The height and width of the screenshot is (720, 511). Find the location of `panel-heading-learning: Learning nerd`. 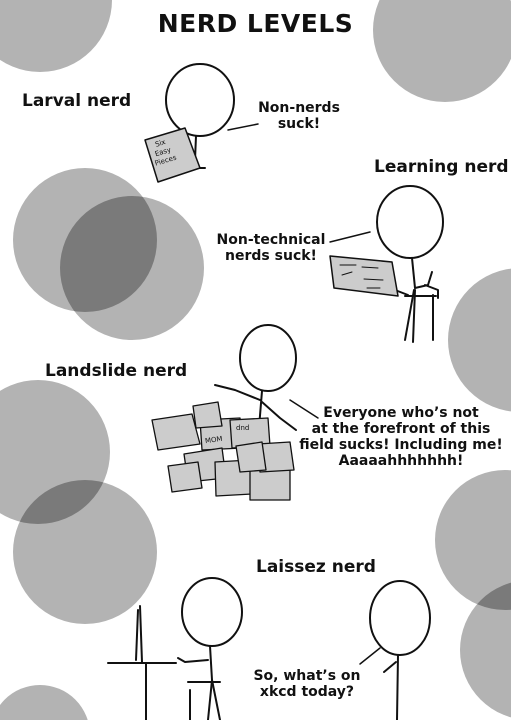

panel-heading-learning: Learning nerd is located at coordinates (441, 167).